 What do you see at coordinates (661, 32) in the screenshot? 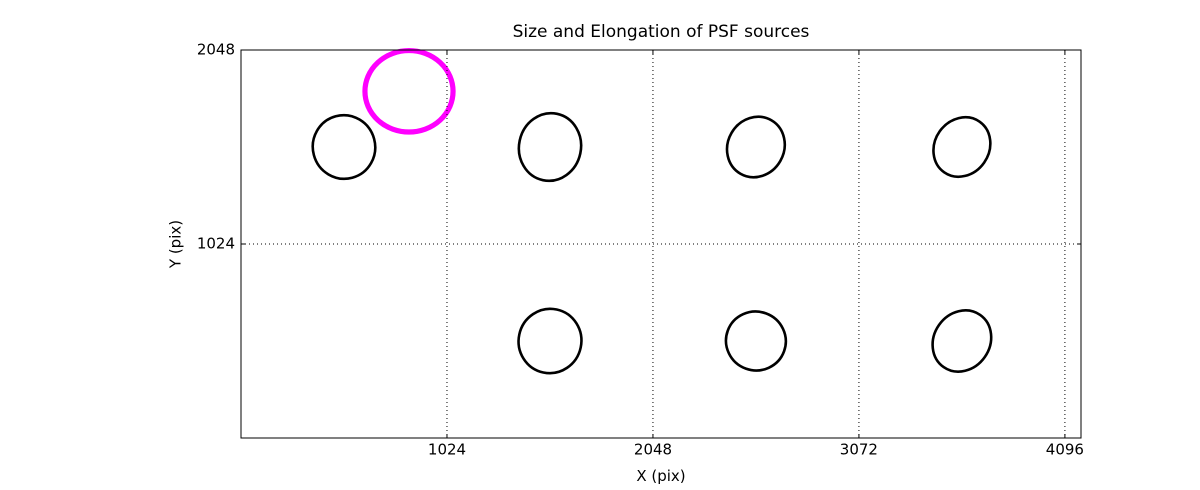
I see `chart-title: Size and Elongation of PSF sources` at bounding box center [661, 32].